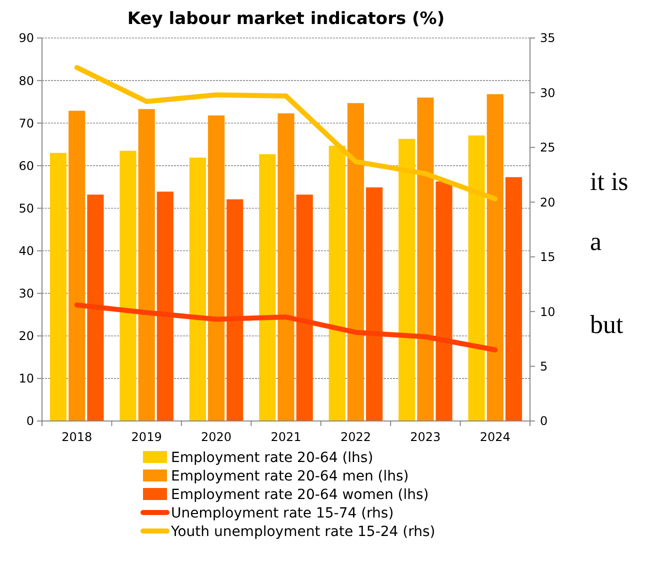 Image resolution: width=645 pixels, height=563 pixels. Describe the element at coordinates (544, 421) in the screenshot. I see `y2-tick-label: 0` at that location.